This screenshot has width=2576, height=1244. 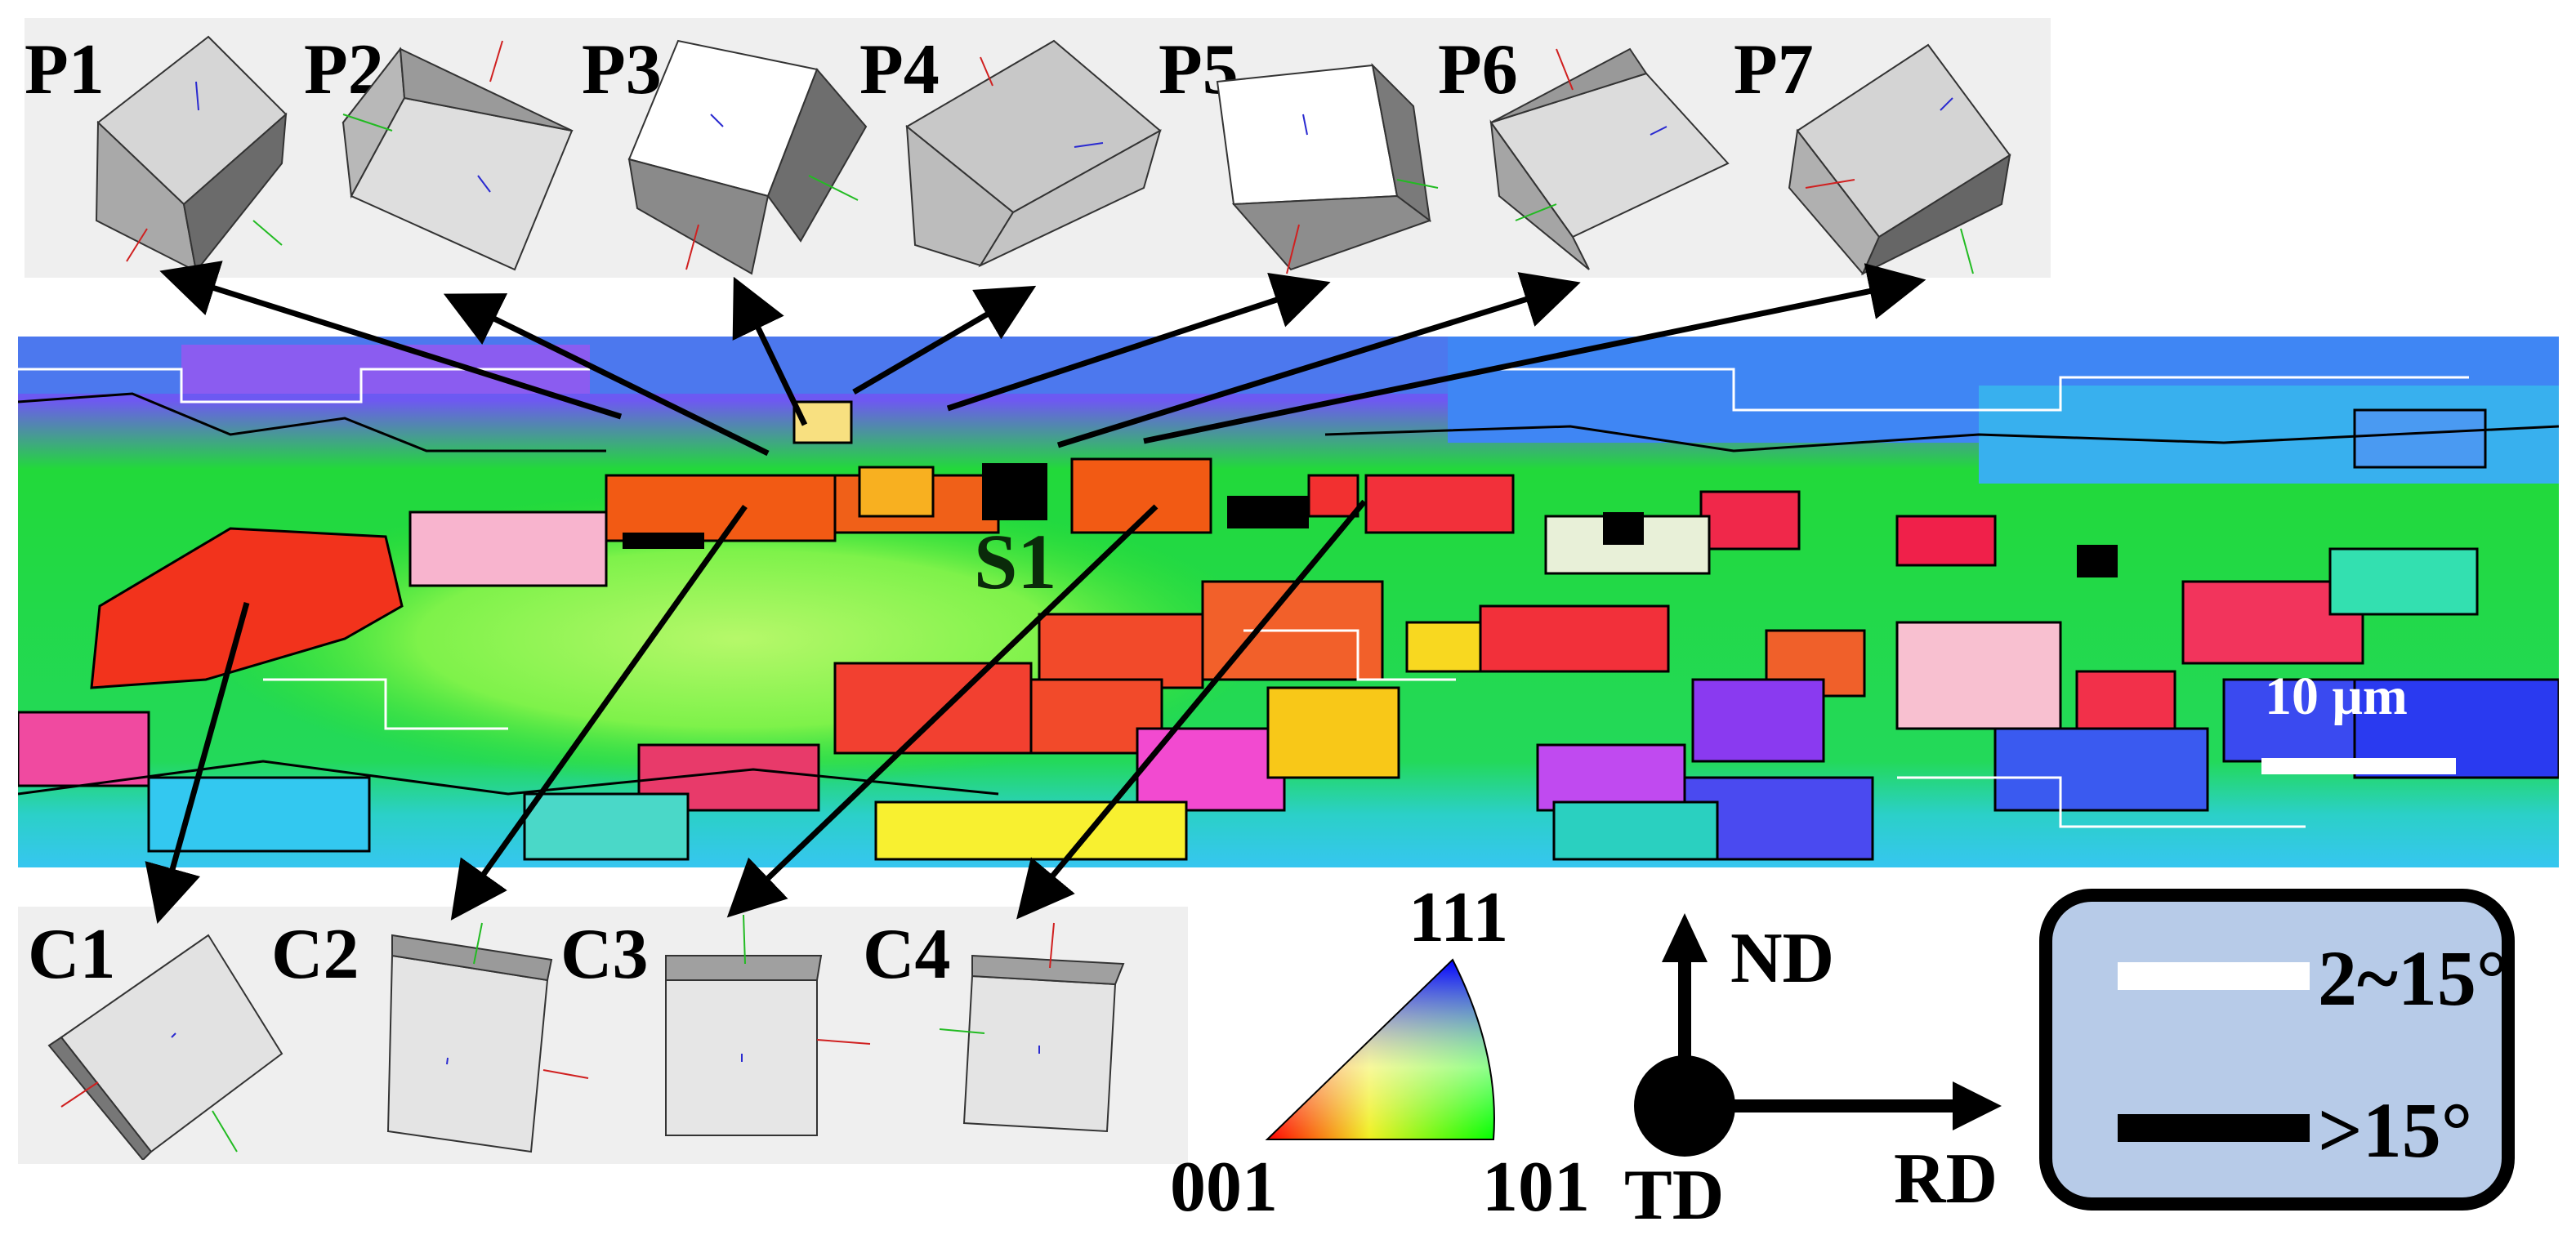 I want to click on ipf-label-101: 101, so click(x=1536, y=1188).